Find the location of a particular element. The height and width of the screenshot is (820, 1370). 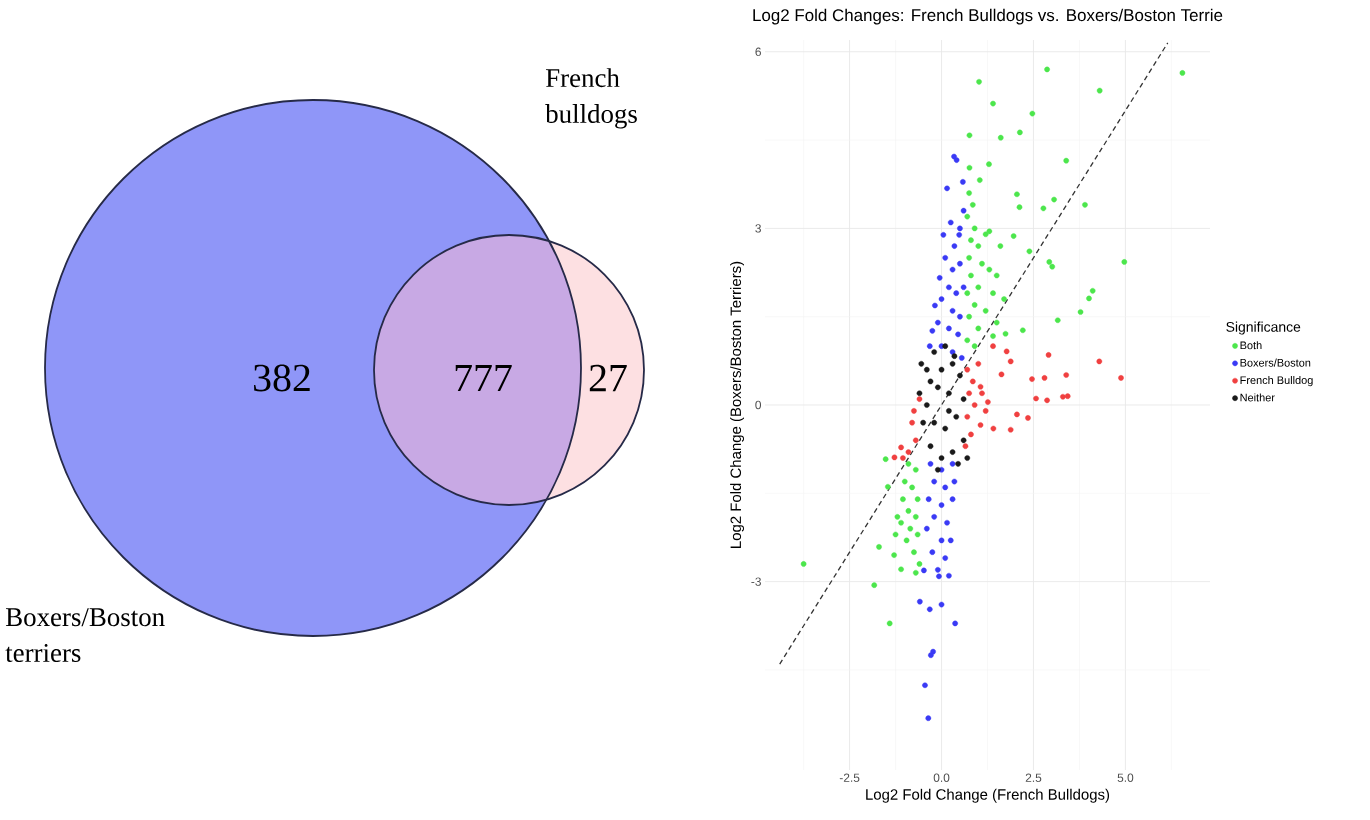

legend-label: French Bulldog is located at coordinates (1276, 381).